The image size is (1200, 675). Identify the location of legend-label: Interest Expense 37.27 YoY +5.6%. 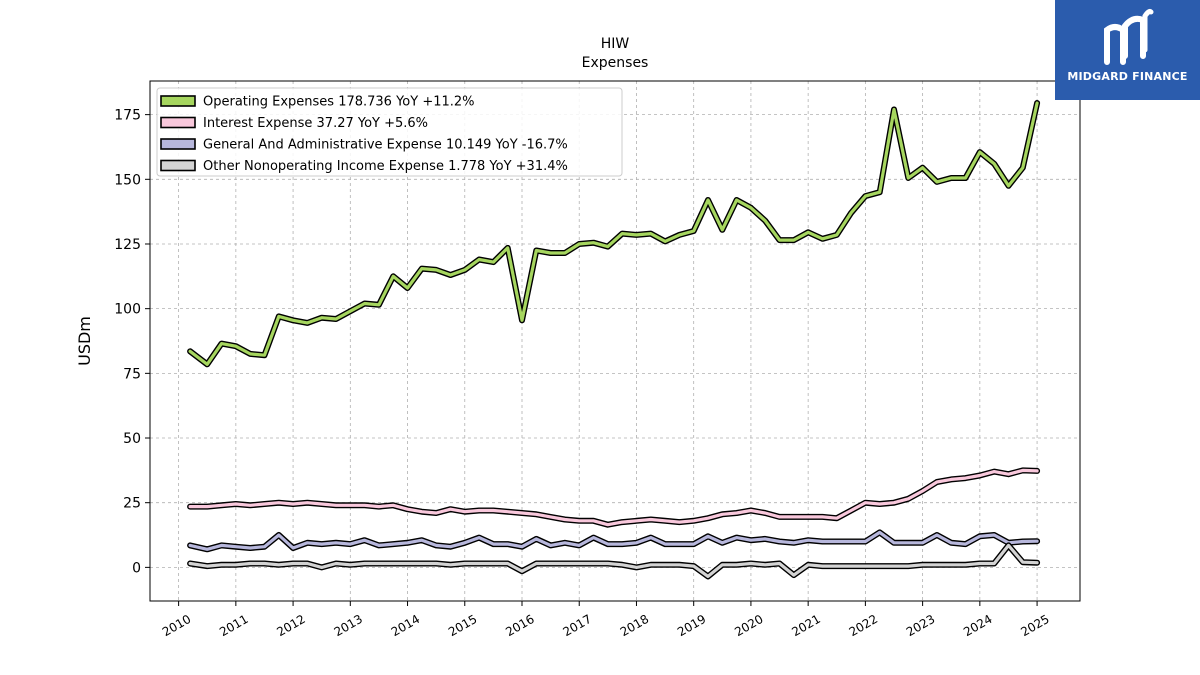
(315, 123).